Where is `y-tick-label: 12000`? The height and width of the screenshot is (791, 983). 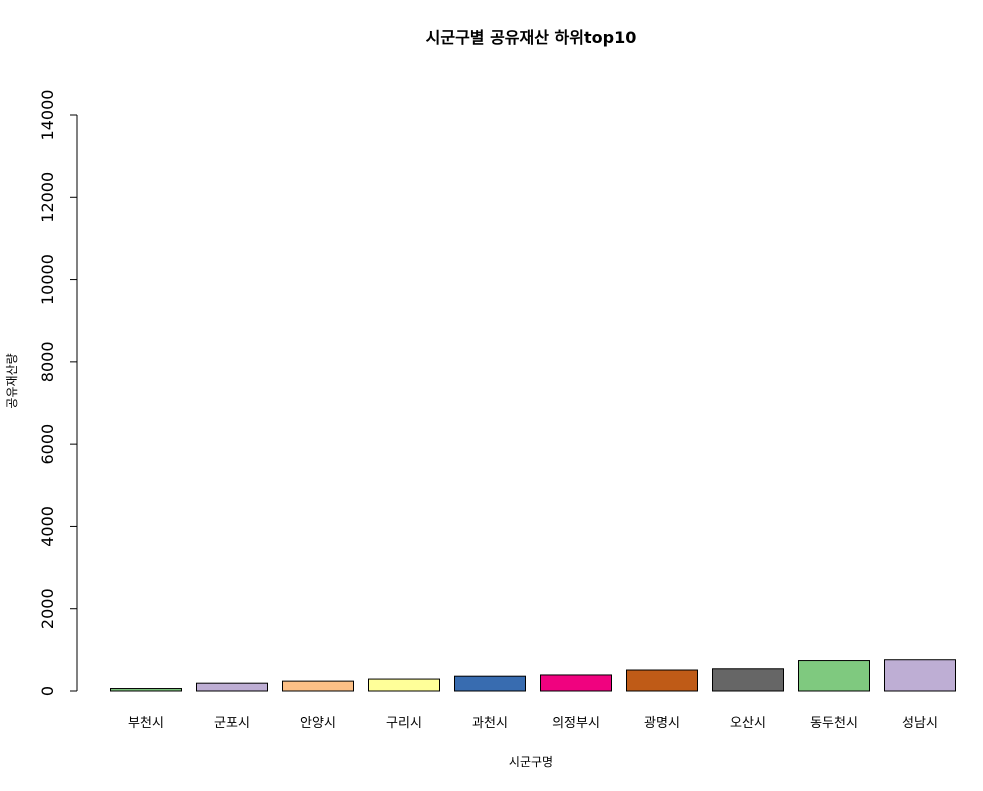 y-tick-label: 12000 is located at coordinates (47, 197).